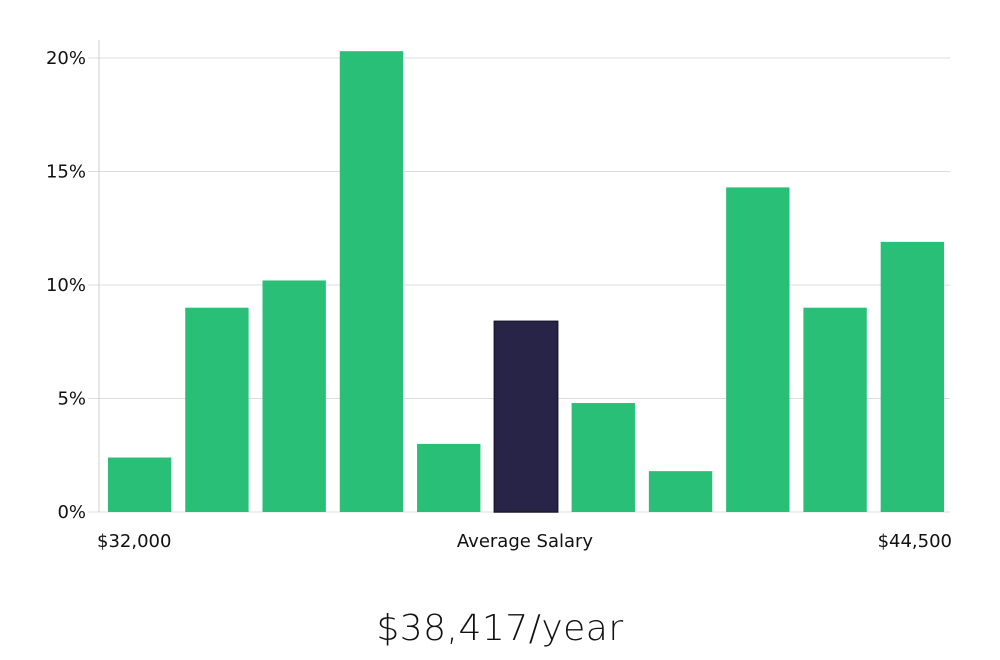 The width and height of the screenshot is (1000, 660). I want to click on y-tick-label: 20%, so click(66, 58).